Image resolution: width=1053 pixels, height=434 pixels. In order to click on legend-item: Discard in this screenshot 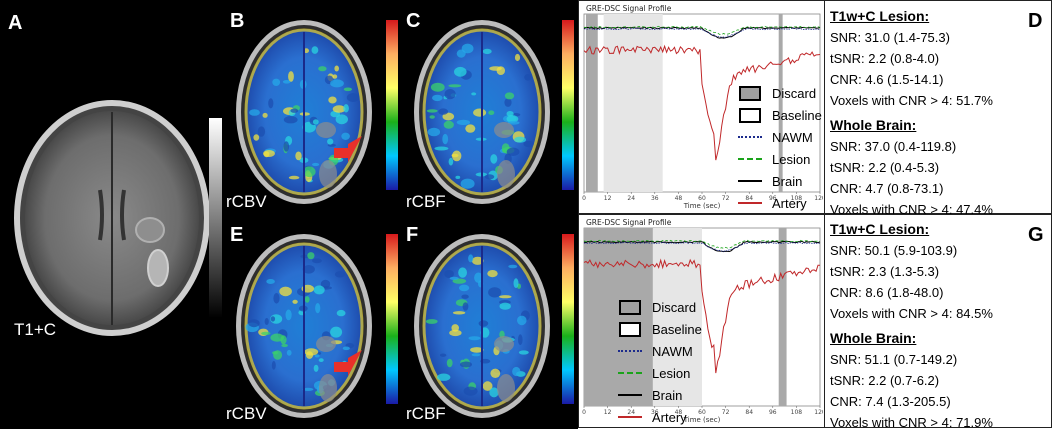, I will do `click(671, 307)`.